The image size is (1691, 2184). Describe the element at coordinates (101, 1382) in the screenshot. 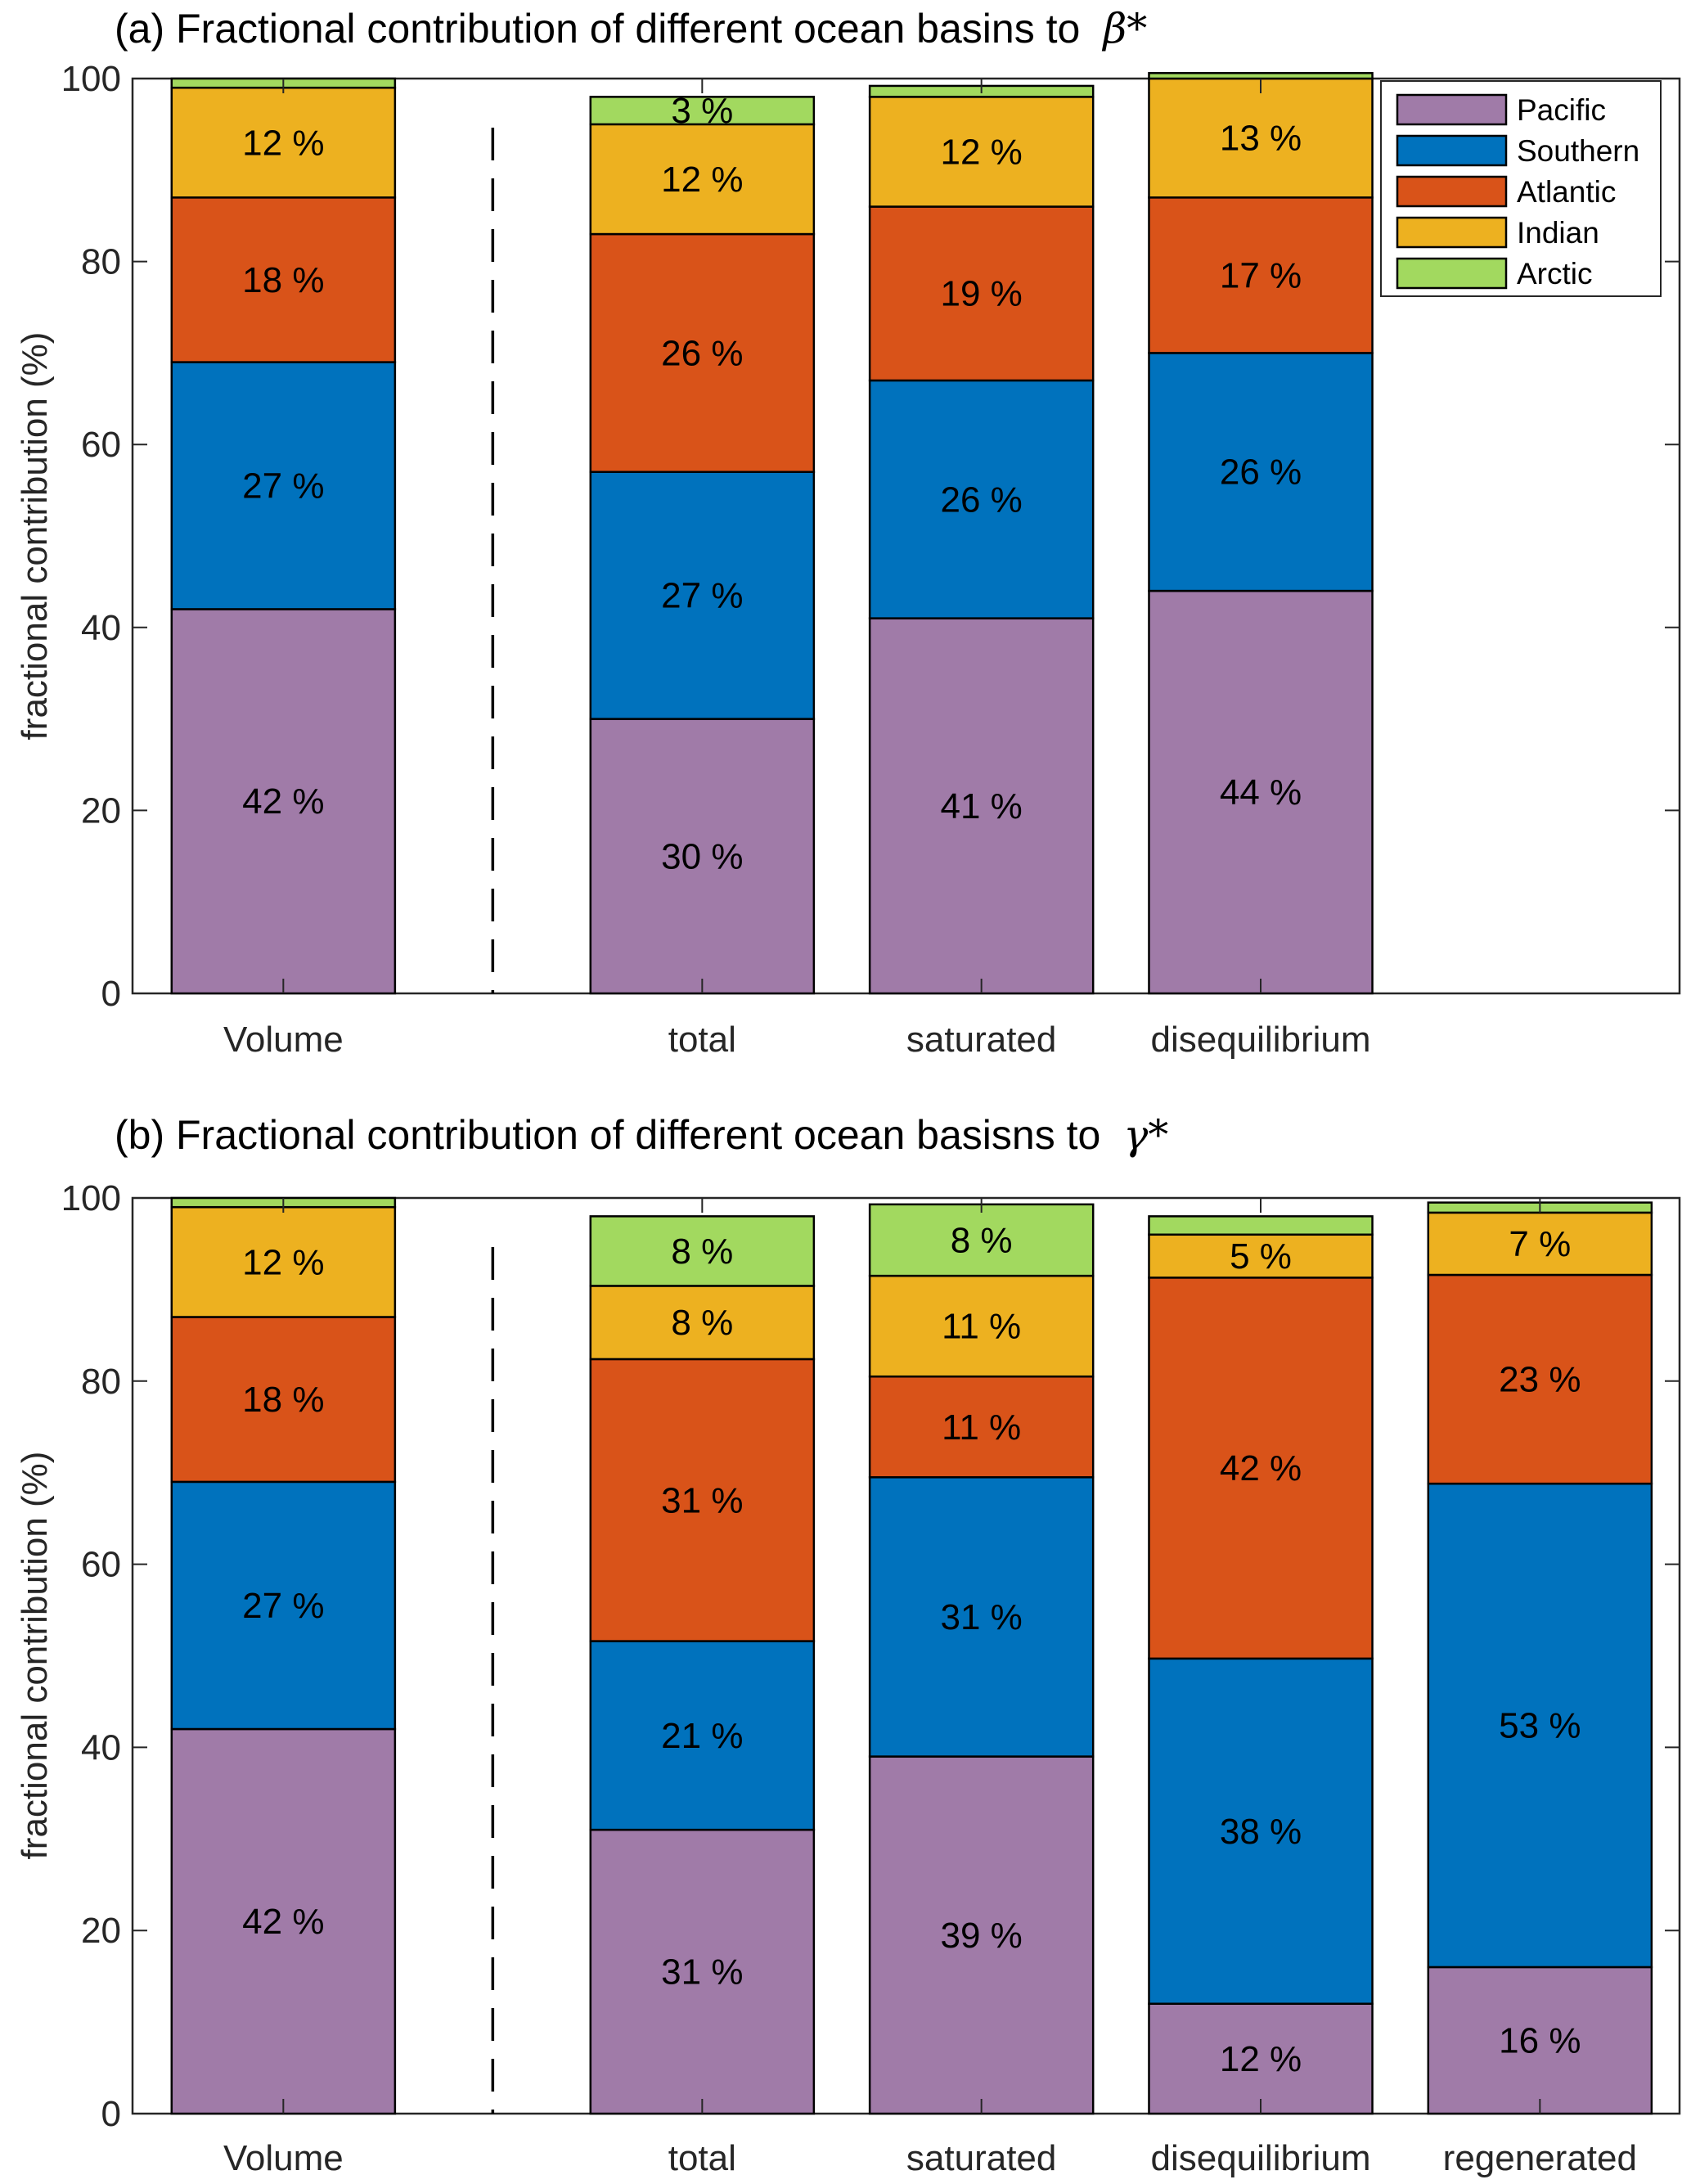

I see `y-tick-label: 80` at that location.